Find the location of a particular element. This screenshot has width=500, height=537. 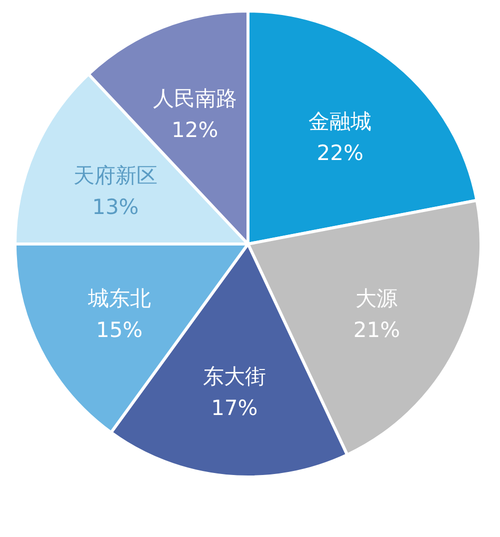

slice-label: 天府新区 is located at coordinates (115, 175).